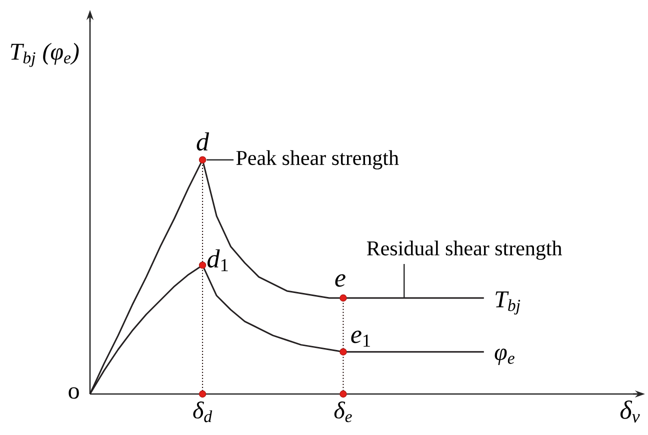 This screenshot has height=435, width=648. What do you see at coordinates (203, 141) in the screenshot?
I see `annotation: d` at bounding box center [203, 141].